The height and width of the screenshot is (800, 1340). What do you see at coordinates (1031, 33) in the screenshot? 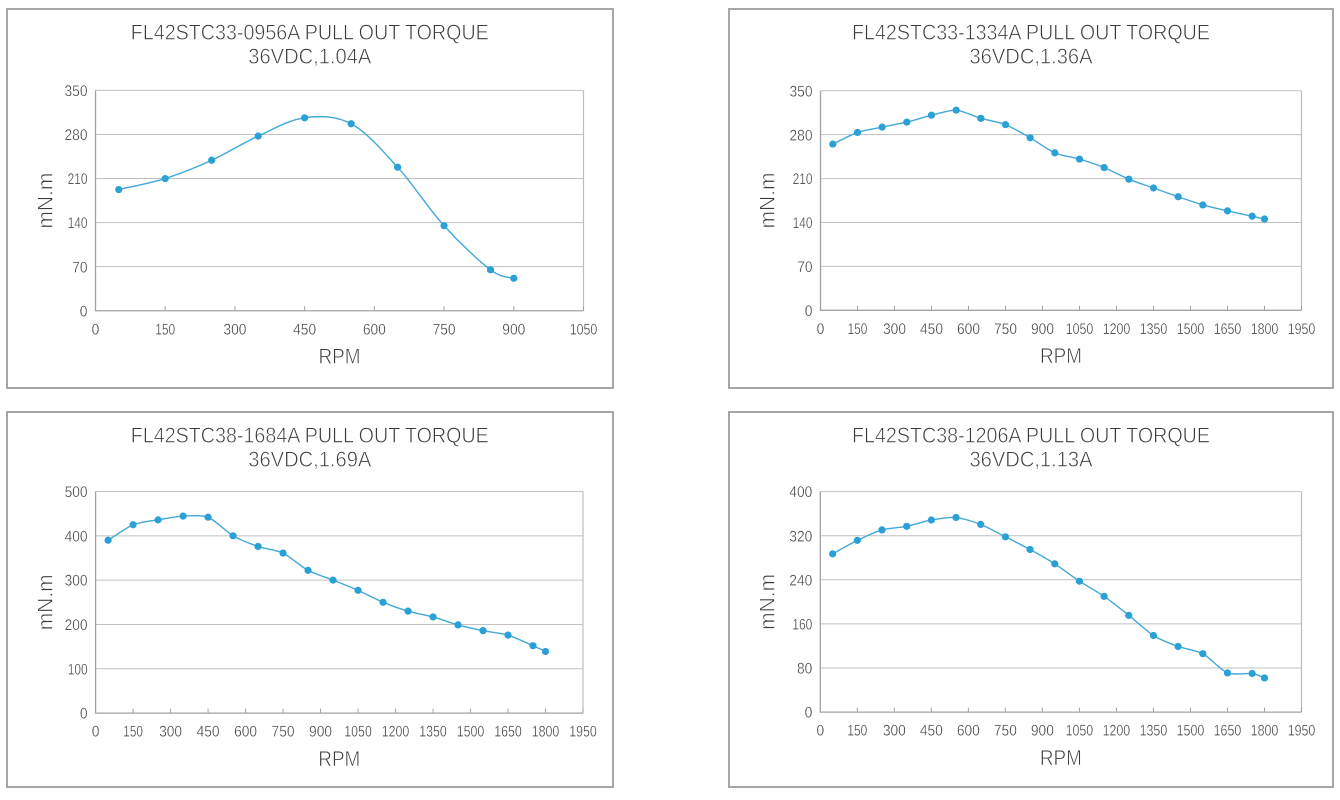
I see `svg-text:FL42STC33-1334A PULL OUT TORQU: FL42STC33-1334A PULL OUT TORQUE` at bounding box center [1031, 33].